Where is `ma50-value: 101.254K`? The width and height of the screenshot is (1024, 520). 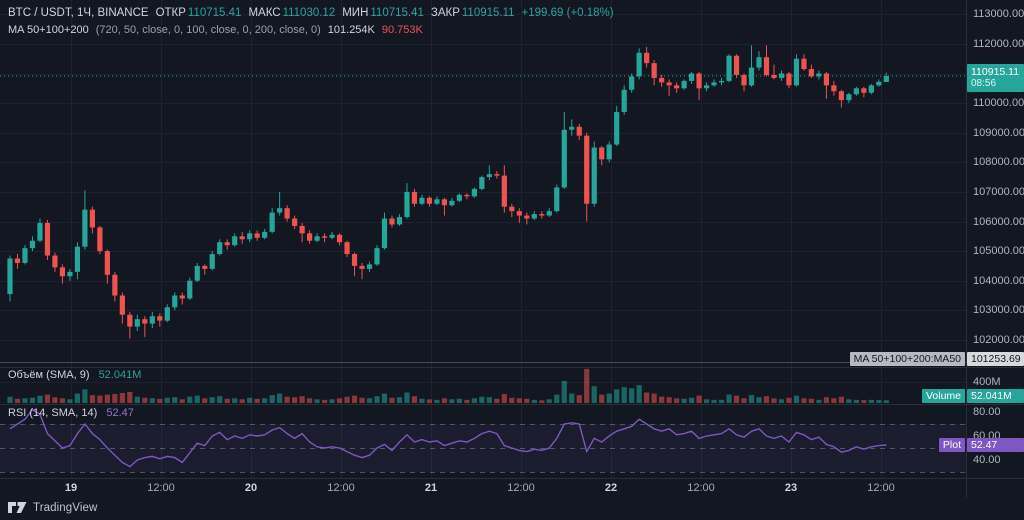
ma50-value: 101.254K is located at coordinates (351, 30).